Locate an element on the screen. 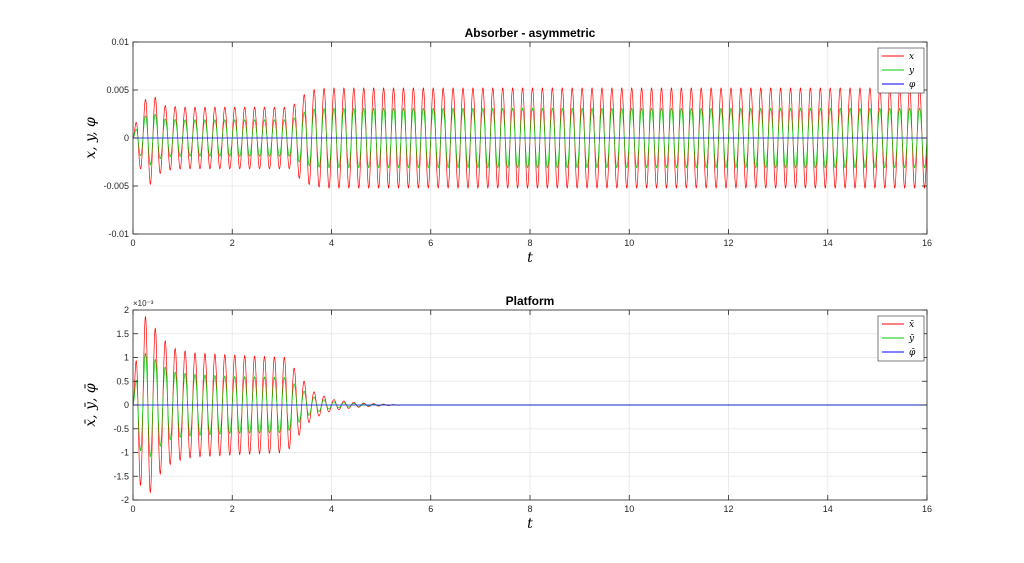 The image size is (1024, 563). y-tick-label: -2 is located at coordinates (125, 500).